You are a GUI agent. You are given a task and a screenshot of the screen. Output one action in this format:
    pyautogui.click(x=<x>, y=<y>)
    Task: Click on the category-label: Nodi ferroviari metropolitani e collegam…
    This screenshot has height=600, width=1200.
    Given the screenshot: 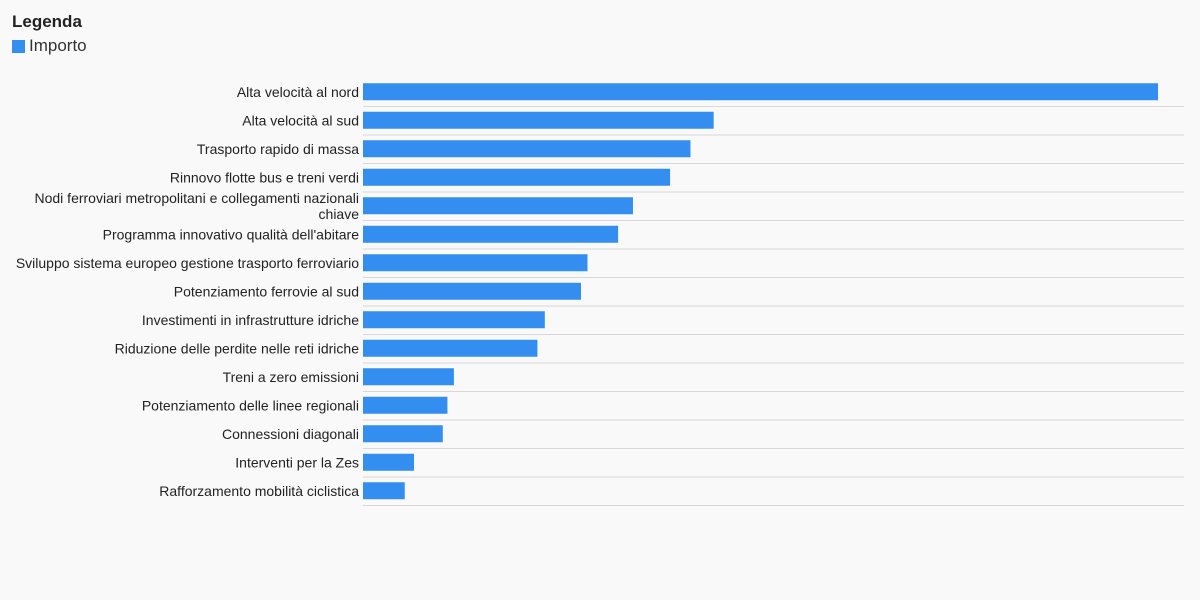 What is the action you would take?
    pyautogui.click(x=197, y=206)
    